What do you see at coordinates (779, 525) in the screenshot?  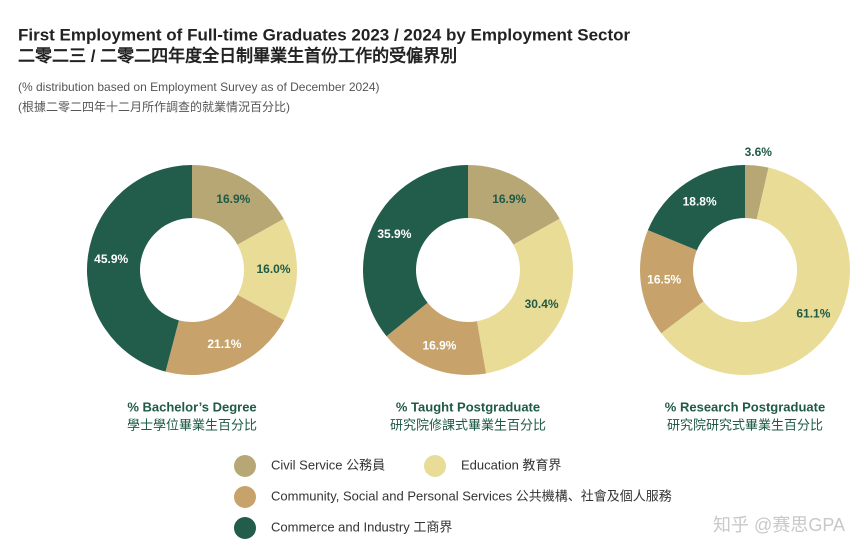 I see `watermark: 知乎 @赛思GPA` at bounding box center [779, 525].